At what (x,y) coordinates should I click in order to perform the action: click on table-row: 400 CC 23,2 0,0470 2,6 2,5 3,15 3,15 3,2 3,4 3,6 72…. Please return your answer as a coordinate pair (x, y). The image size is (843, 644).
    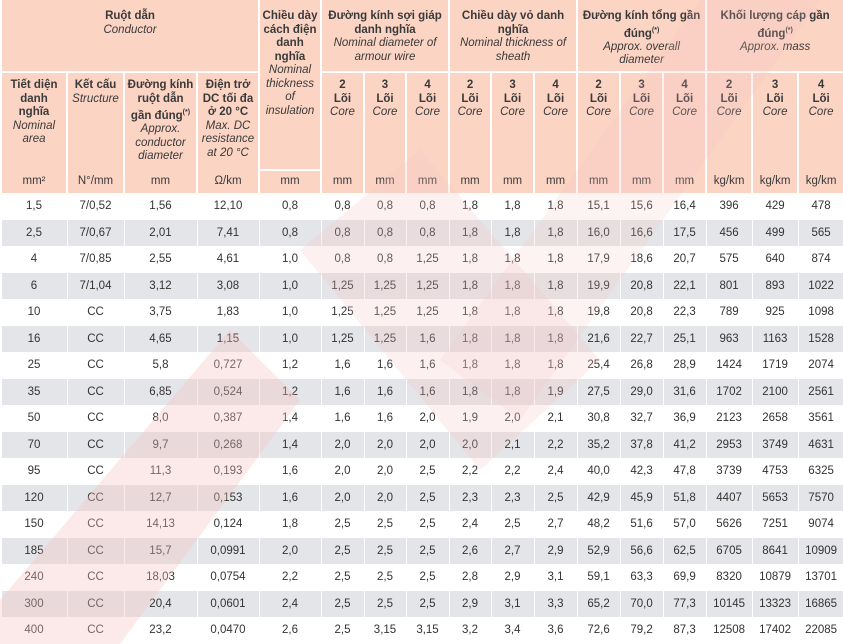
    Looking at the image, I should click on (421, 630).